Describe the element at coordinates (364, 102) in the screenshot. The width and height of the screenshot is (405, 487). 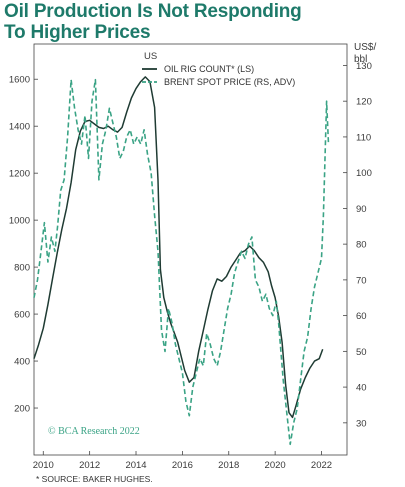
I see `right-axis-tick-label: 120` at that location.